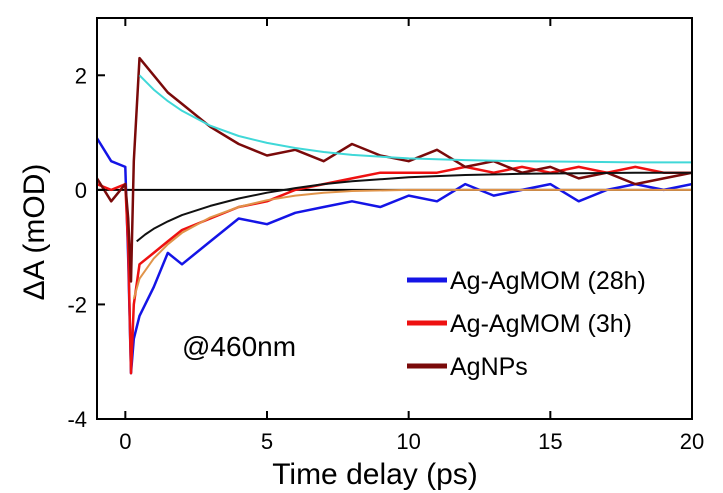 This screenshot has width=723, height=493. Describe the element at coordinates (77, 304) in the screenshot. I see `y-tick-label: -2` at that location.